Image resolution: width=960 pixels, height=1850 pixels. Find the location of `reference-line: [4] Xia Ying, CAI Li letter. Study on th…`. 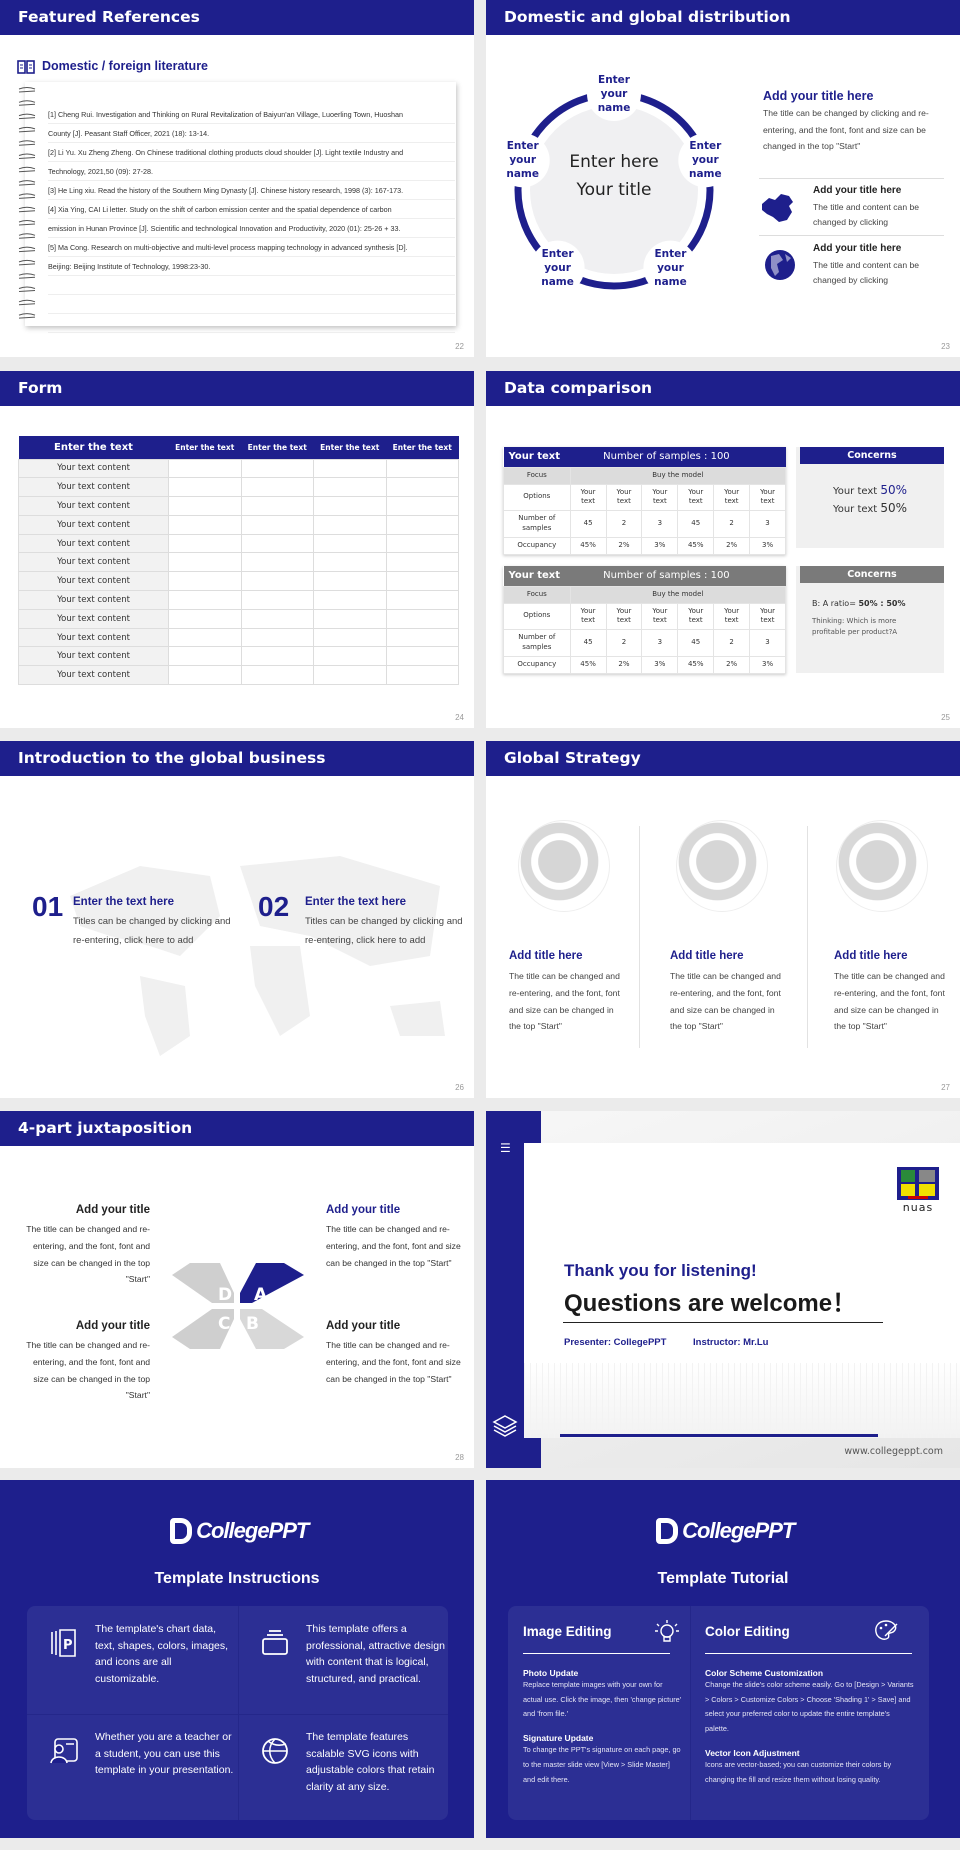

reference-line: [4] Xia Ying, CAI Li letter. Study on th… is located at coordinates (251, 209).